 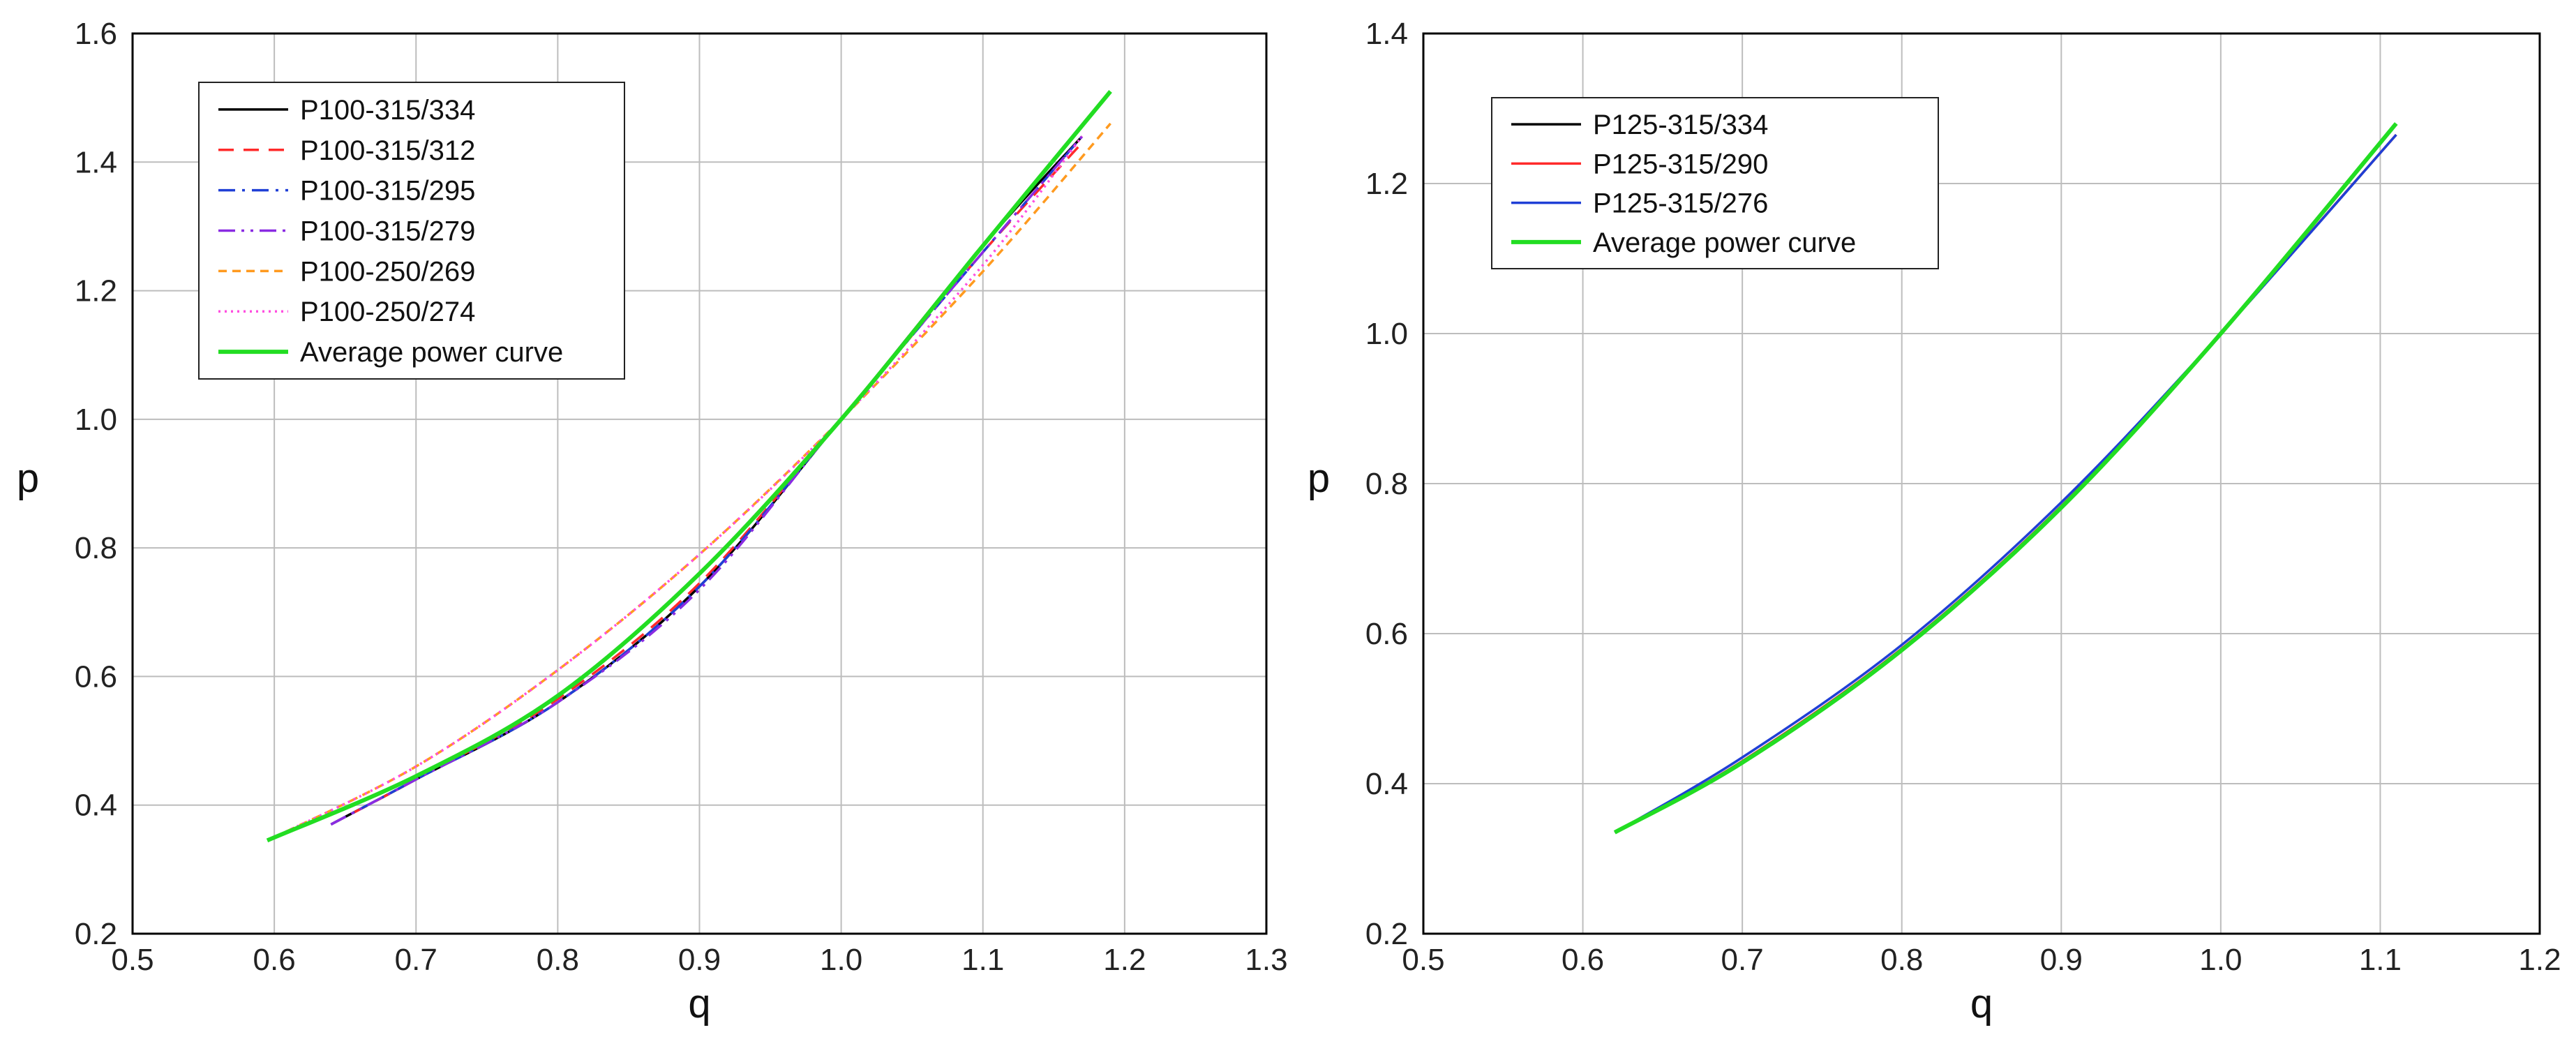 I want to click on legend-label-3: P100-315/295, so click(x=387, y=192).